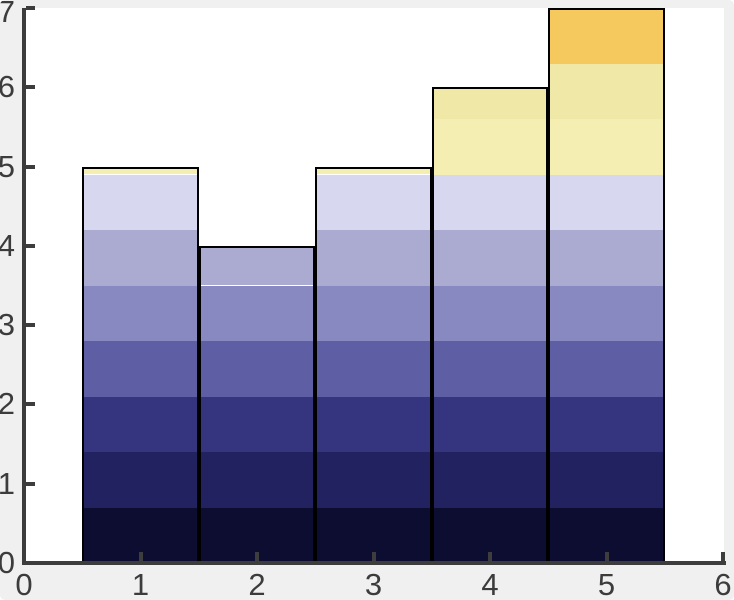 The height and width of the screenshot is (600, 734). I want to click on y-tick-label: 6, so click(7, 87).